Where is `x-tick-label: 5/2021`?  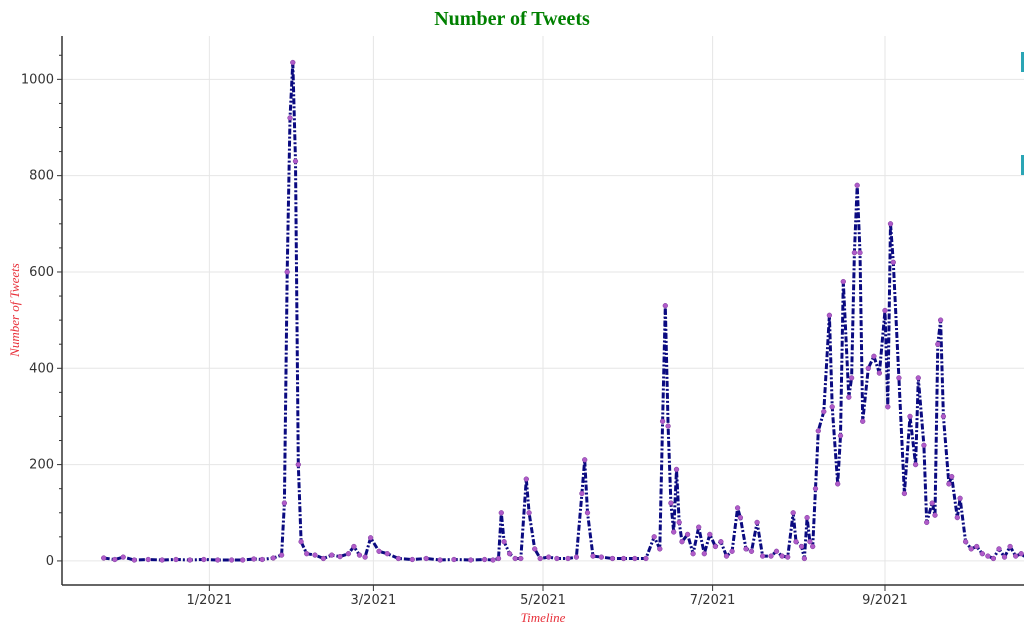
x-tick-label: 5/2021 is located at coordinates (543, 600).